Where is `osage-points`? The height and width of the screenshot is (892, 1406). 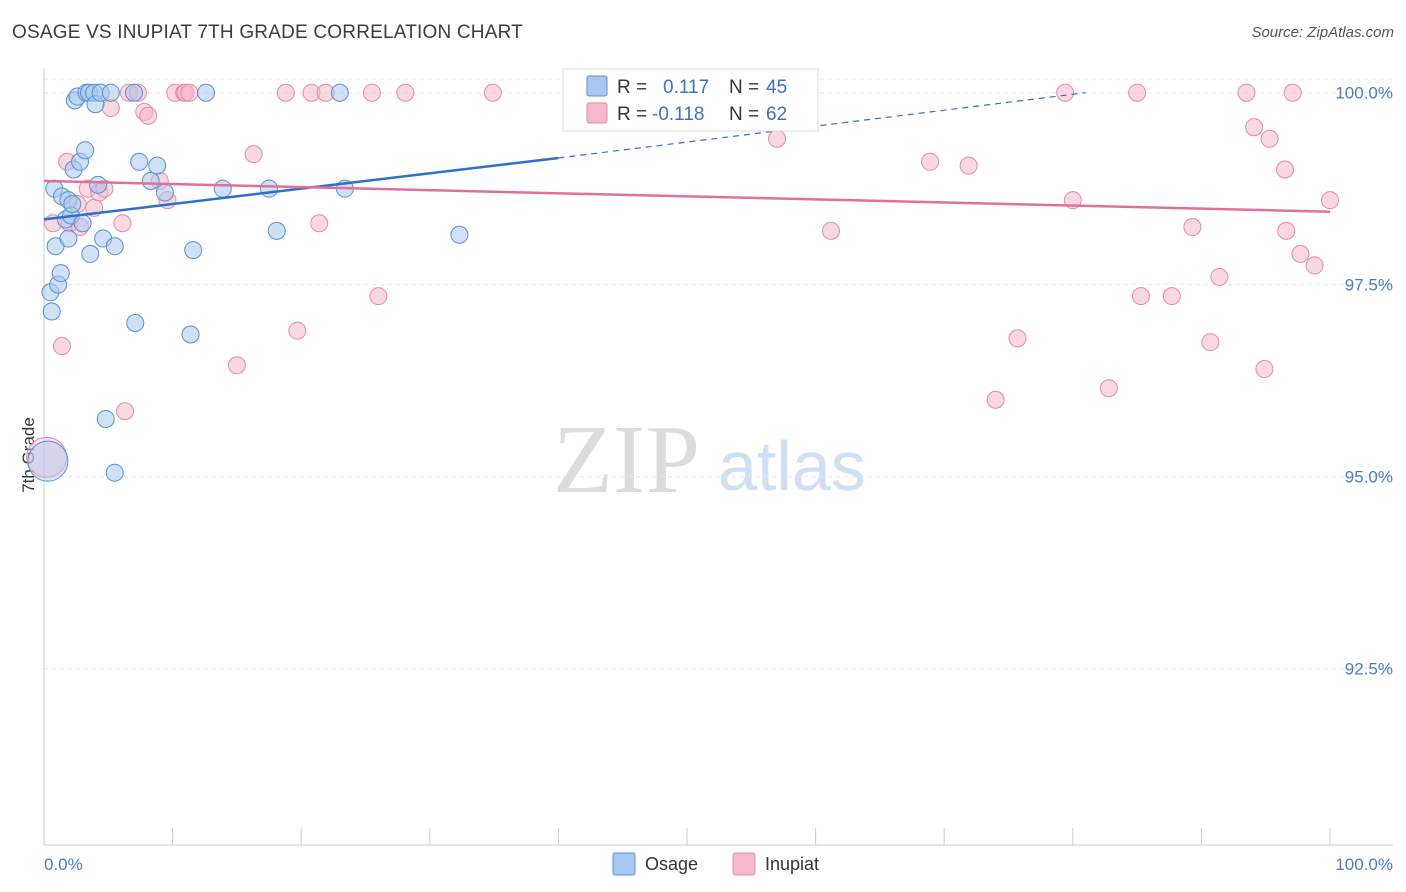 osage-points is located at coordinates (248, 282).